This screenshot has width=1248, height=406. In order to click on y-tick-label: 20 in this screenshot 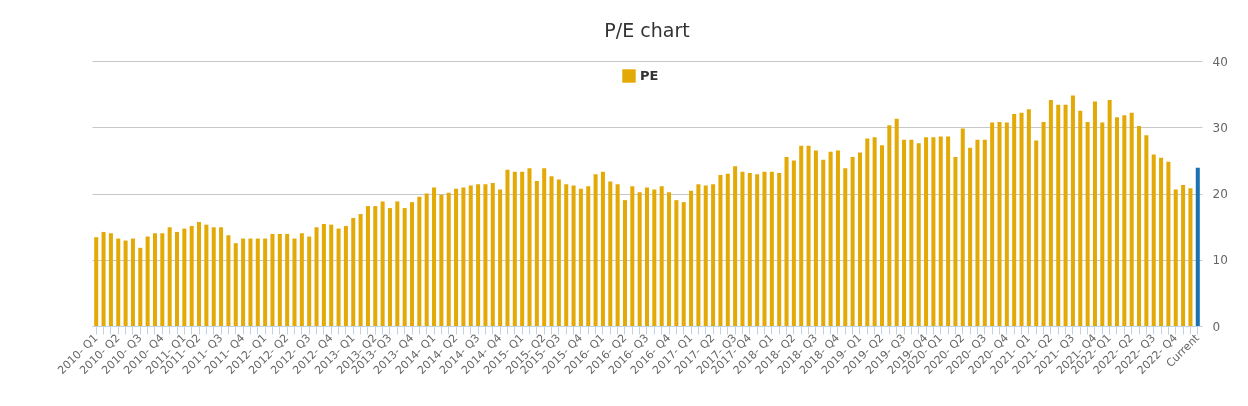, I will do `click(1220, 194)`.